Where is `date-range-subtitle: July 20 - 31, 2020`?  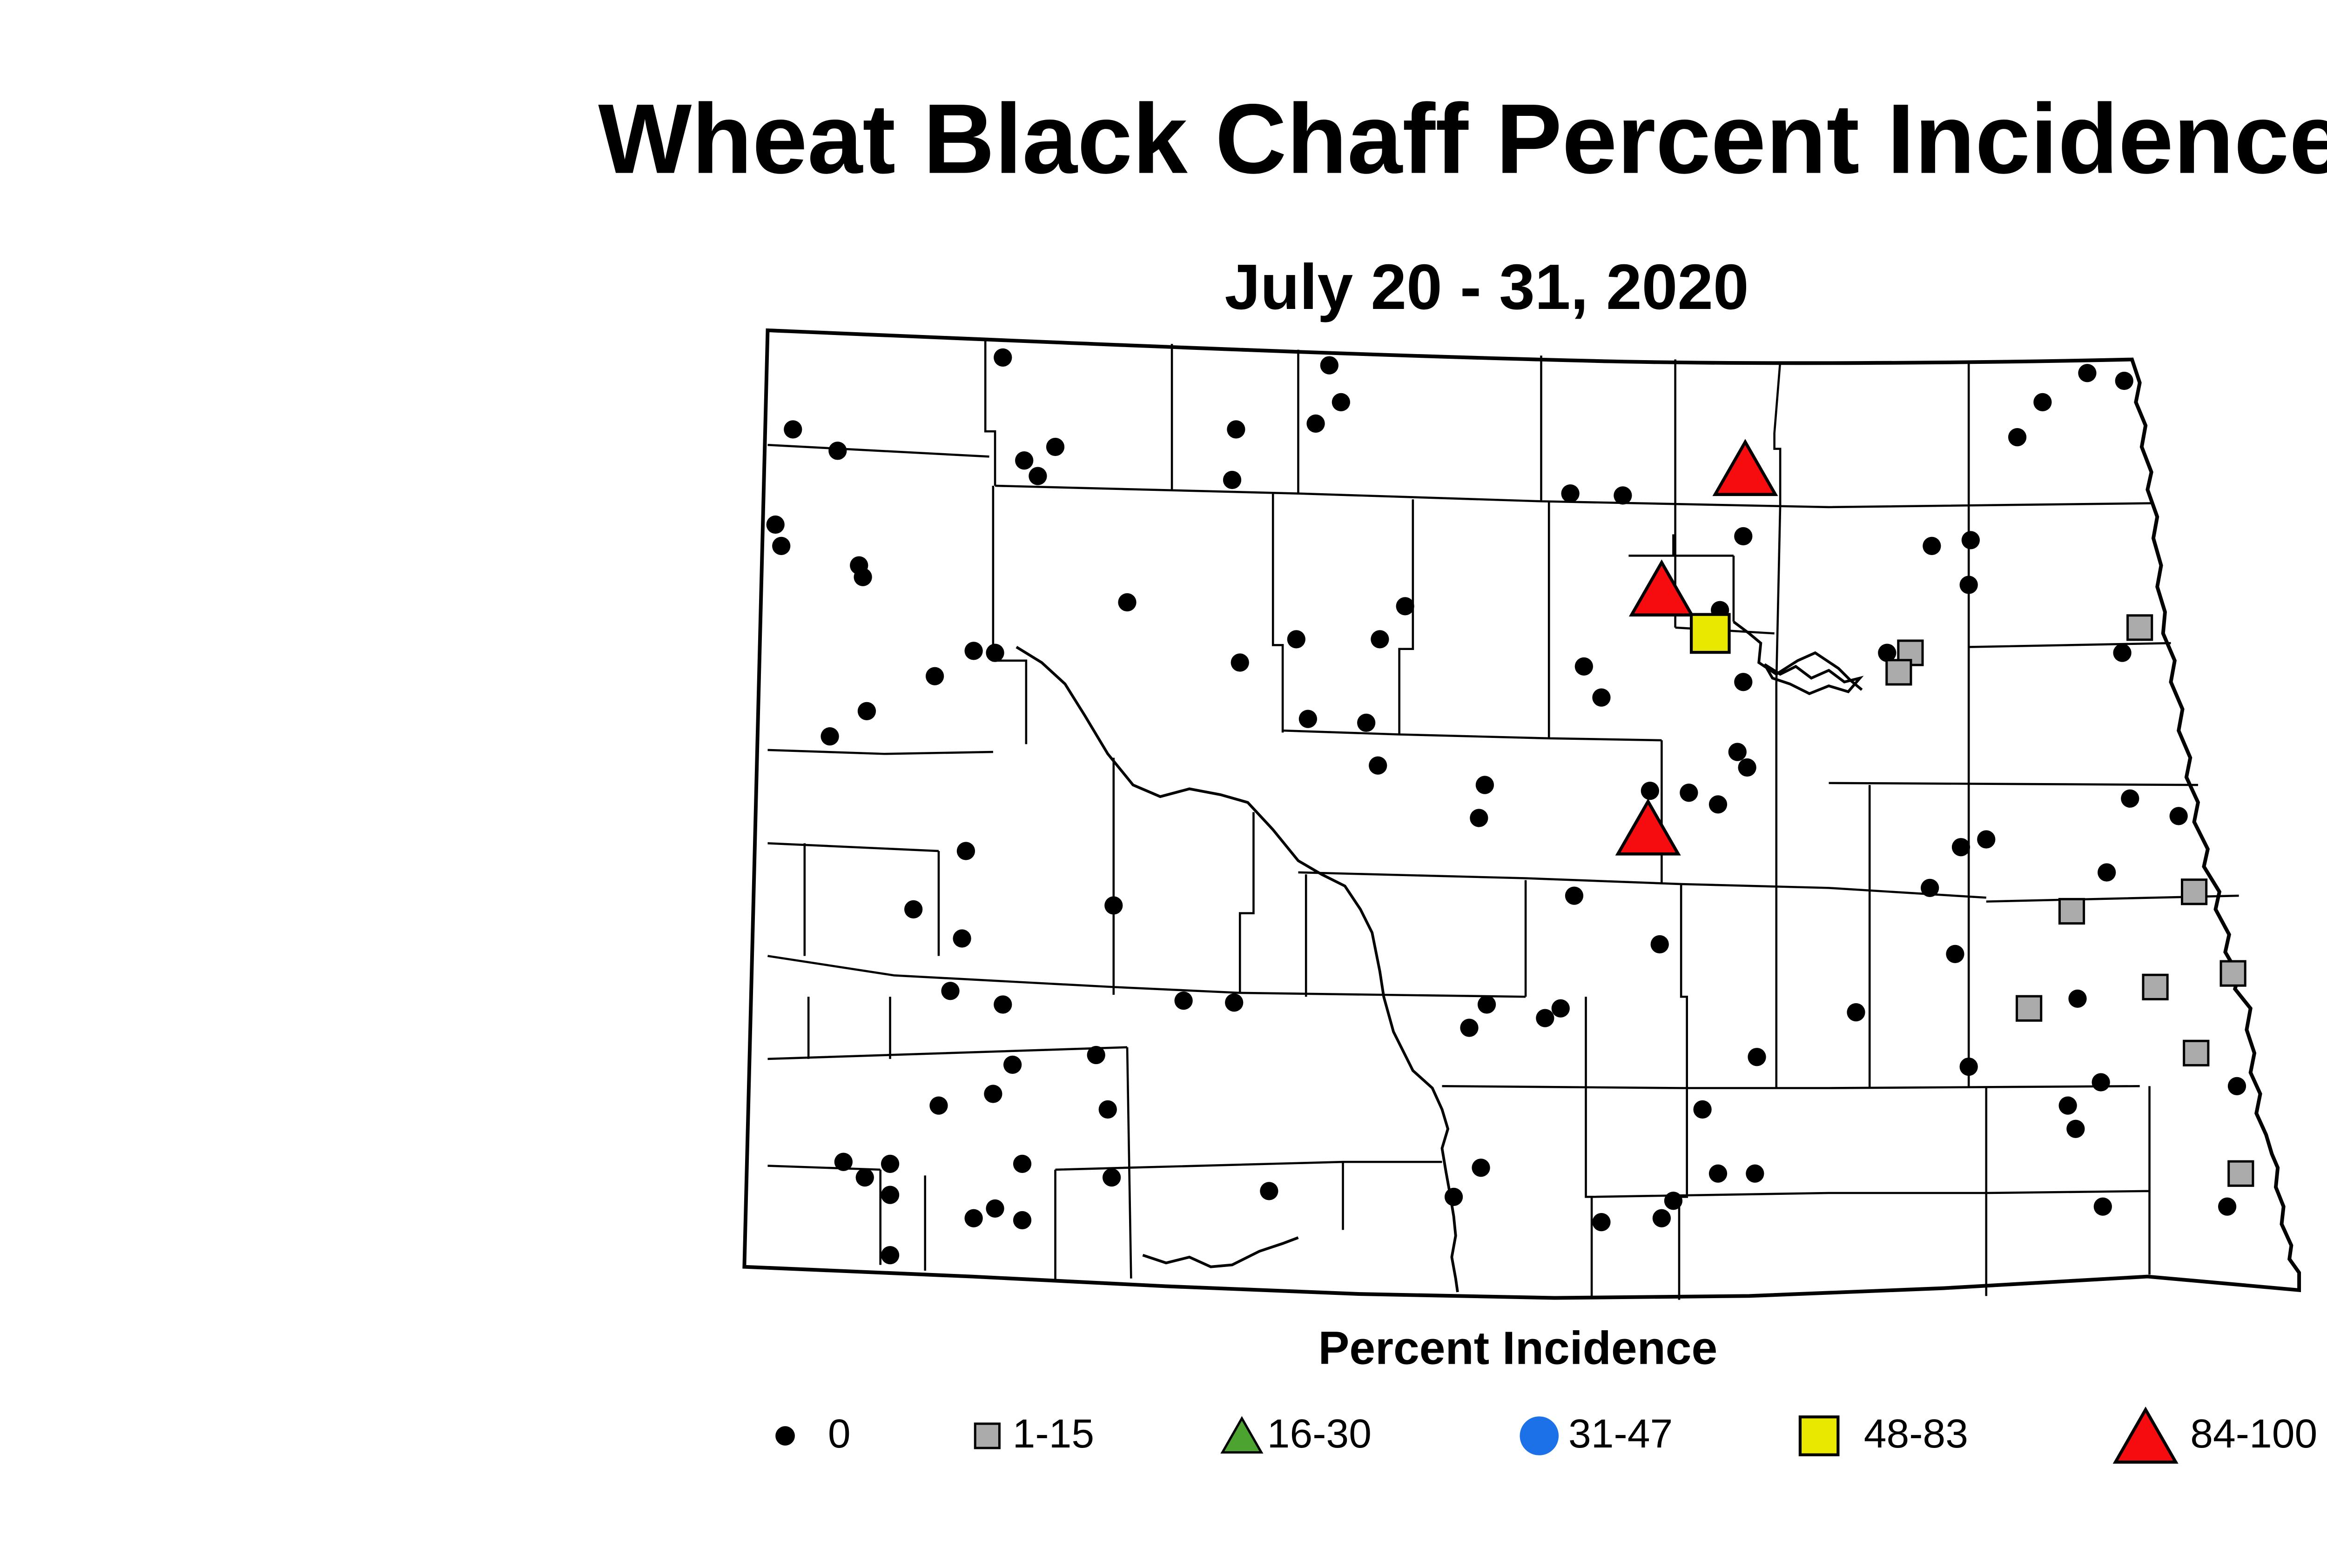
date-range-subtitle: July 20 - 31, 2020 is located at coordinates (1486, 286).